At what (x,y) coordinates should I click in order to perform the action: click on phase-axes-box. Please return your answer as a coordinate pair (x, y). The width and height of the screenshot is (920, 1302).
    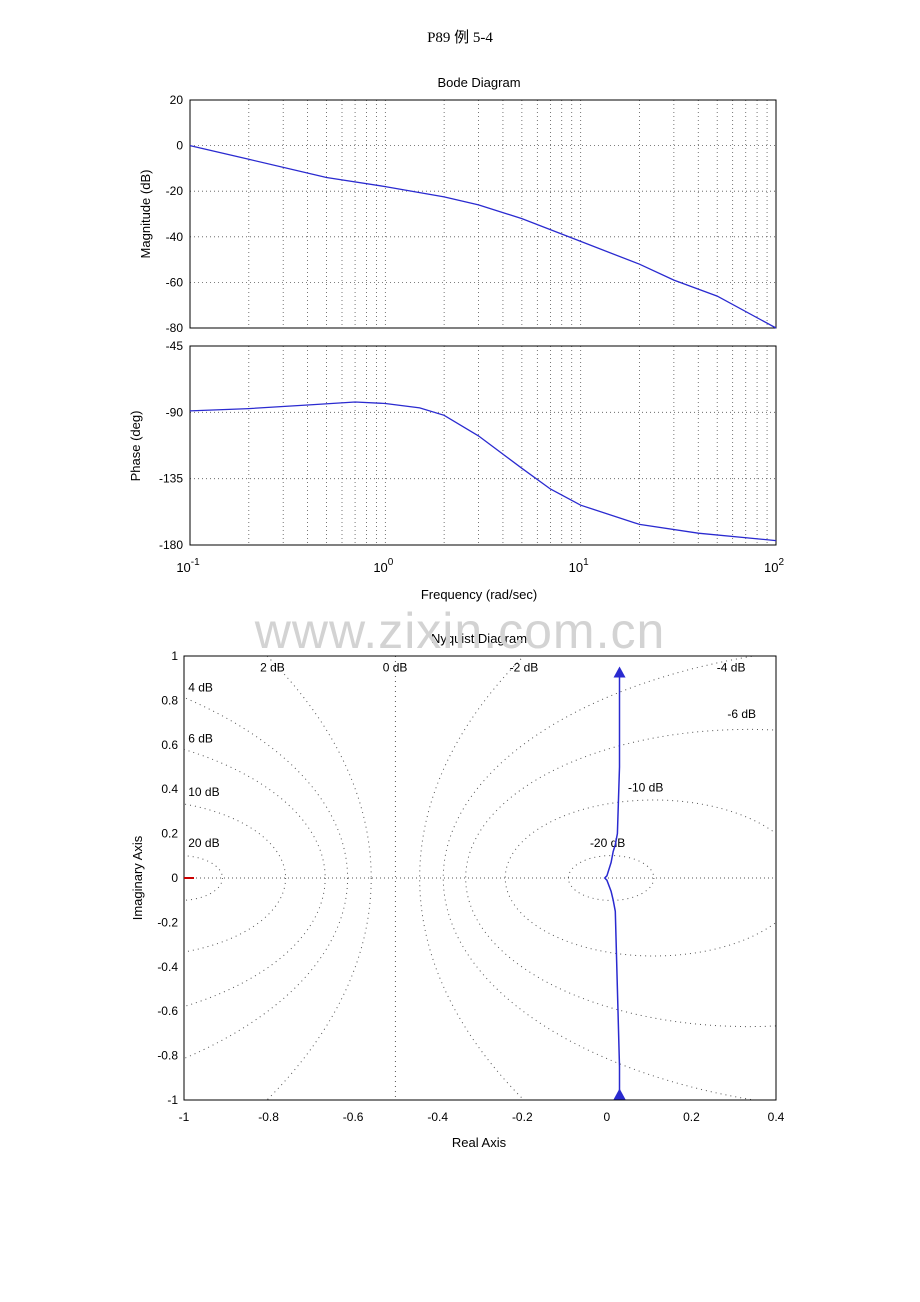
    Looking at the image, I should click on (483, 445).